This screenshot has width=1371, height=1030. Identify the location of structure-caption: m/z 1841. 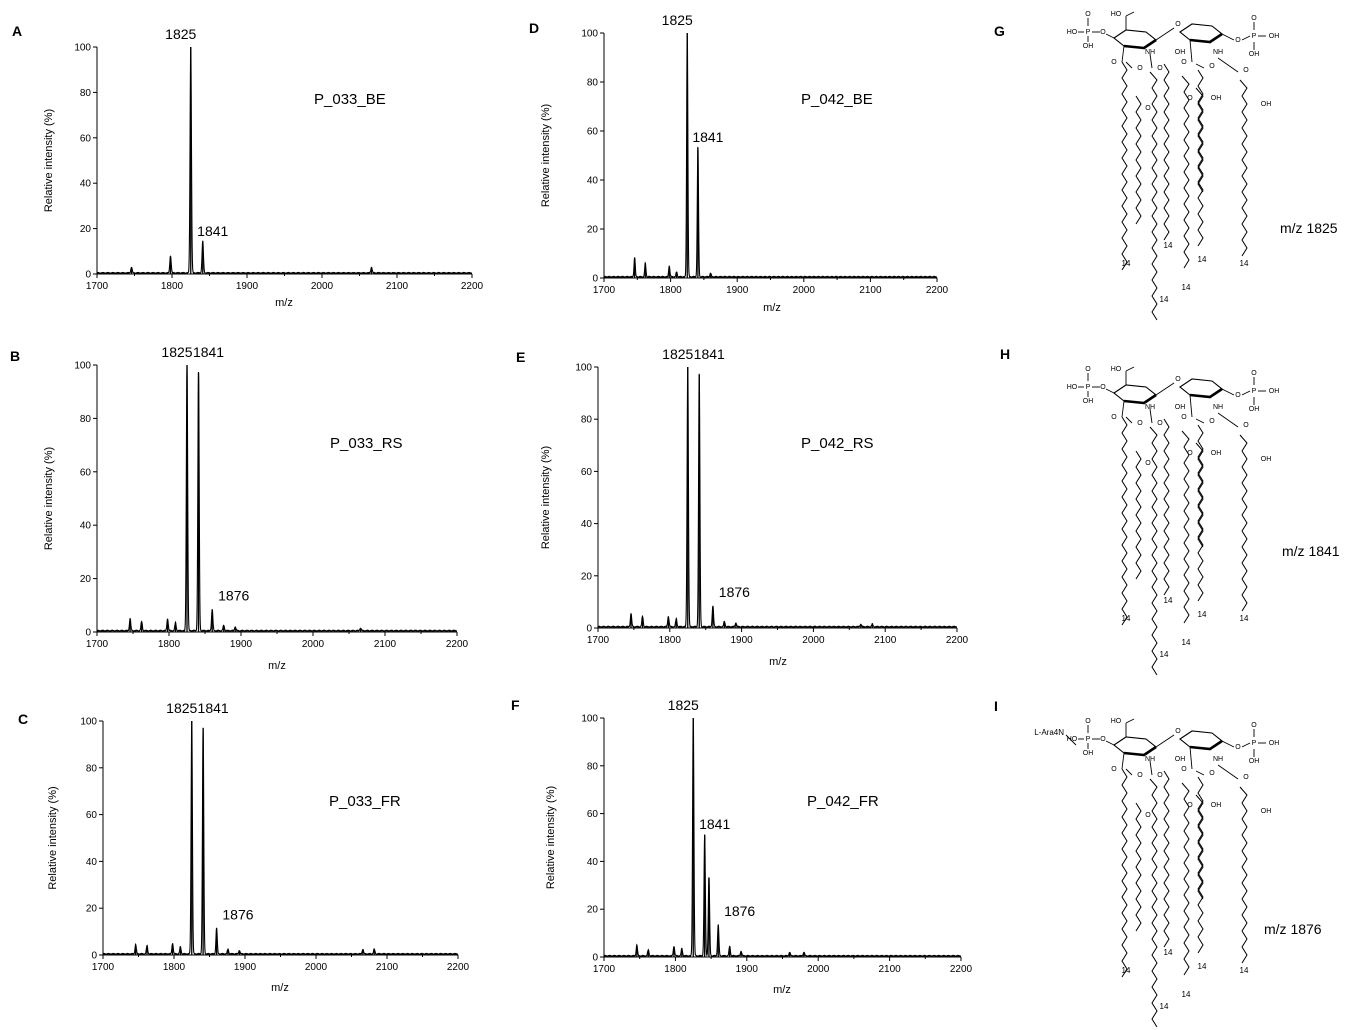
(1311, 551).